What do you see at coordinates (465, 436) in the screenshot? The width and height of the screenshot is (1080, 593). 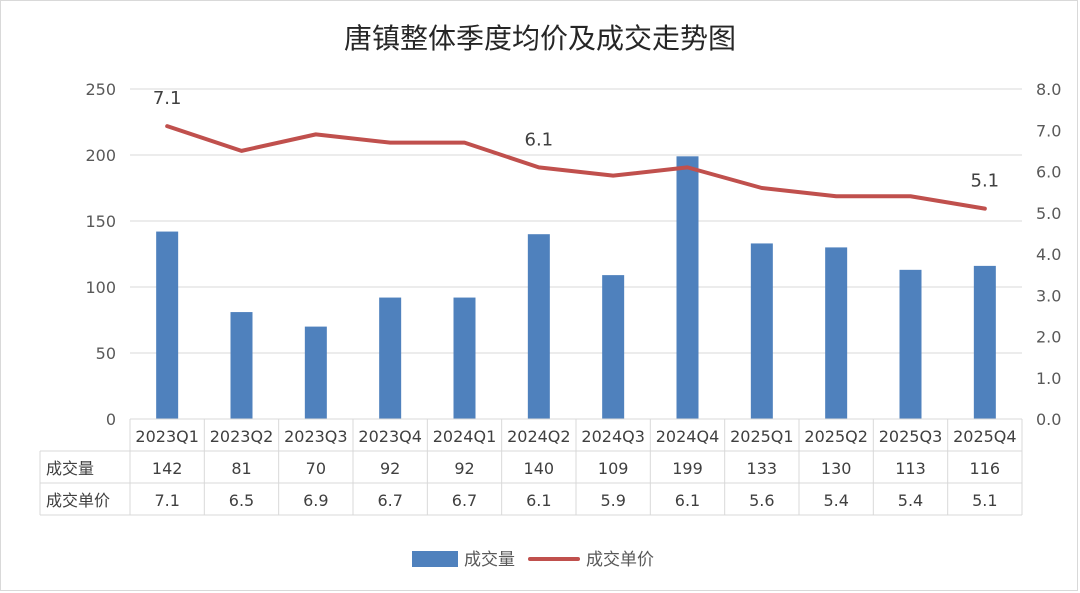 I see `category-label: 2024Q1` at bounding box center [465, 436].